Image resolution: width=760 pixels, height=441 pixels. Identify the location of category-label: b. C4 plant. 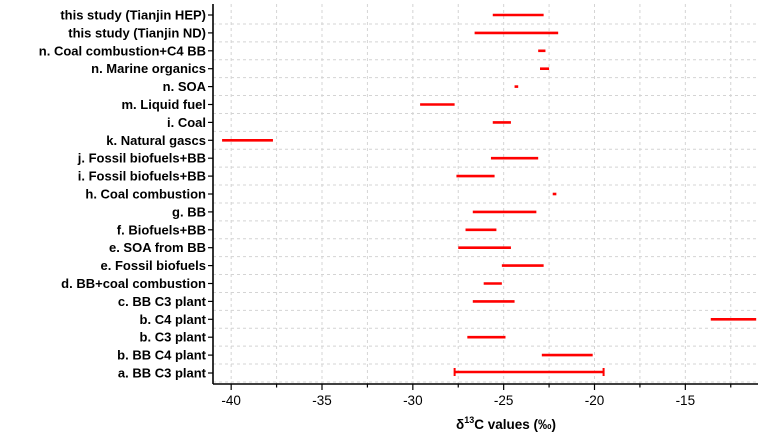
(173, 319).